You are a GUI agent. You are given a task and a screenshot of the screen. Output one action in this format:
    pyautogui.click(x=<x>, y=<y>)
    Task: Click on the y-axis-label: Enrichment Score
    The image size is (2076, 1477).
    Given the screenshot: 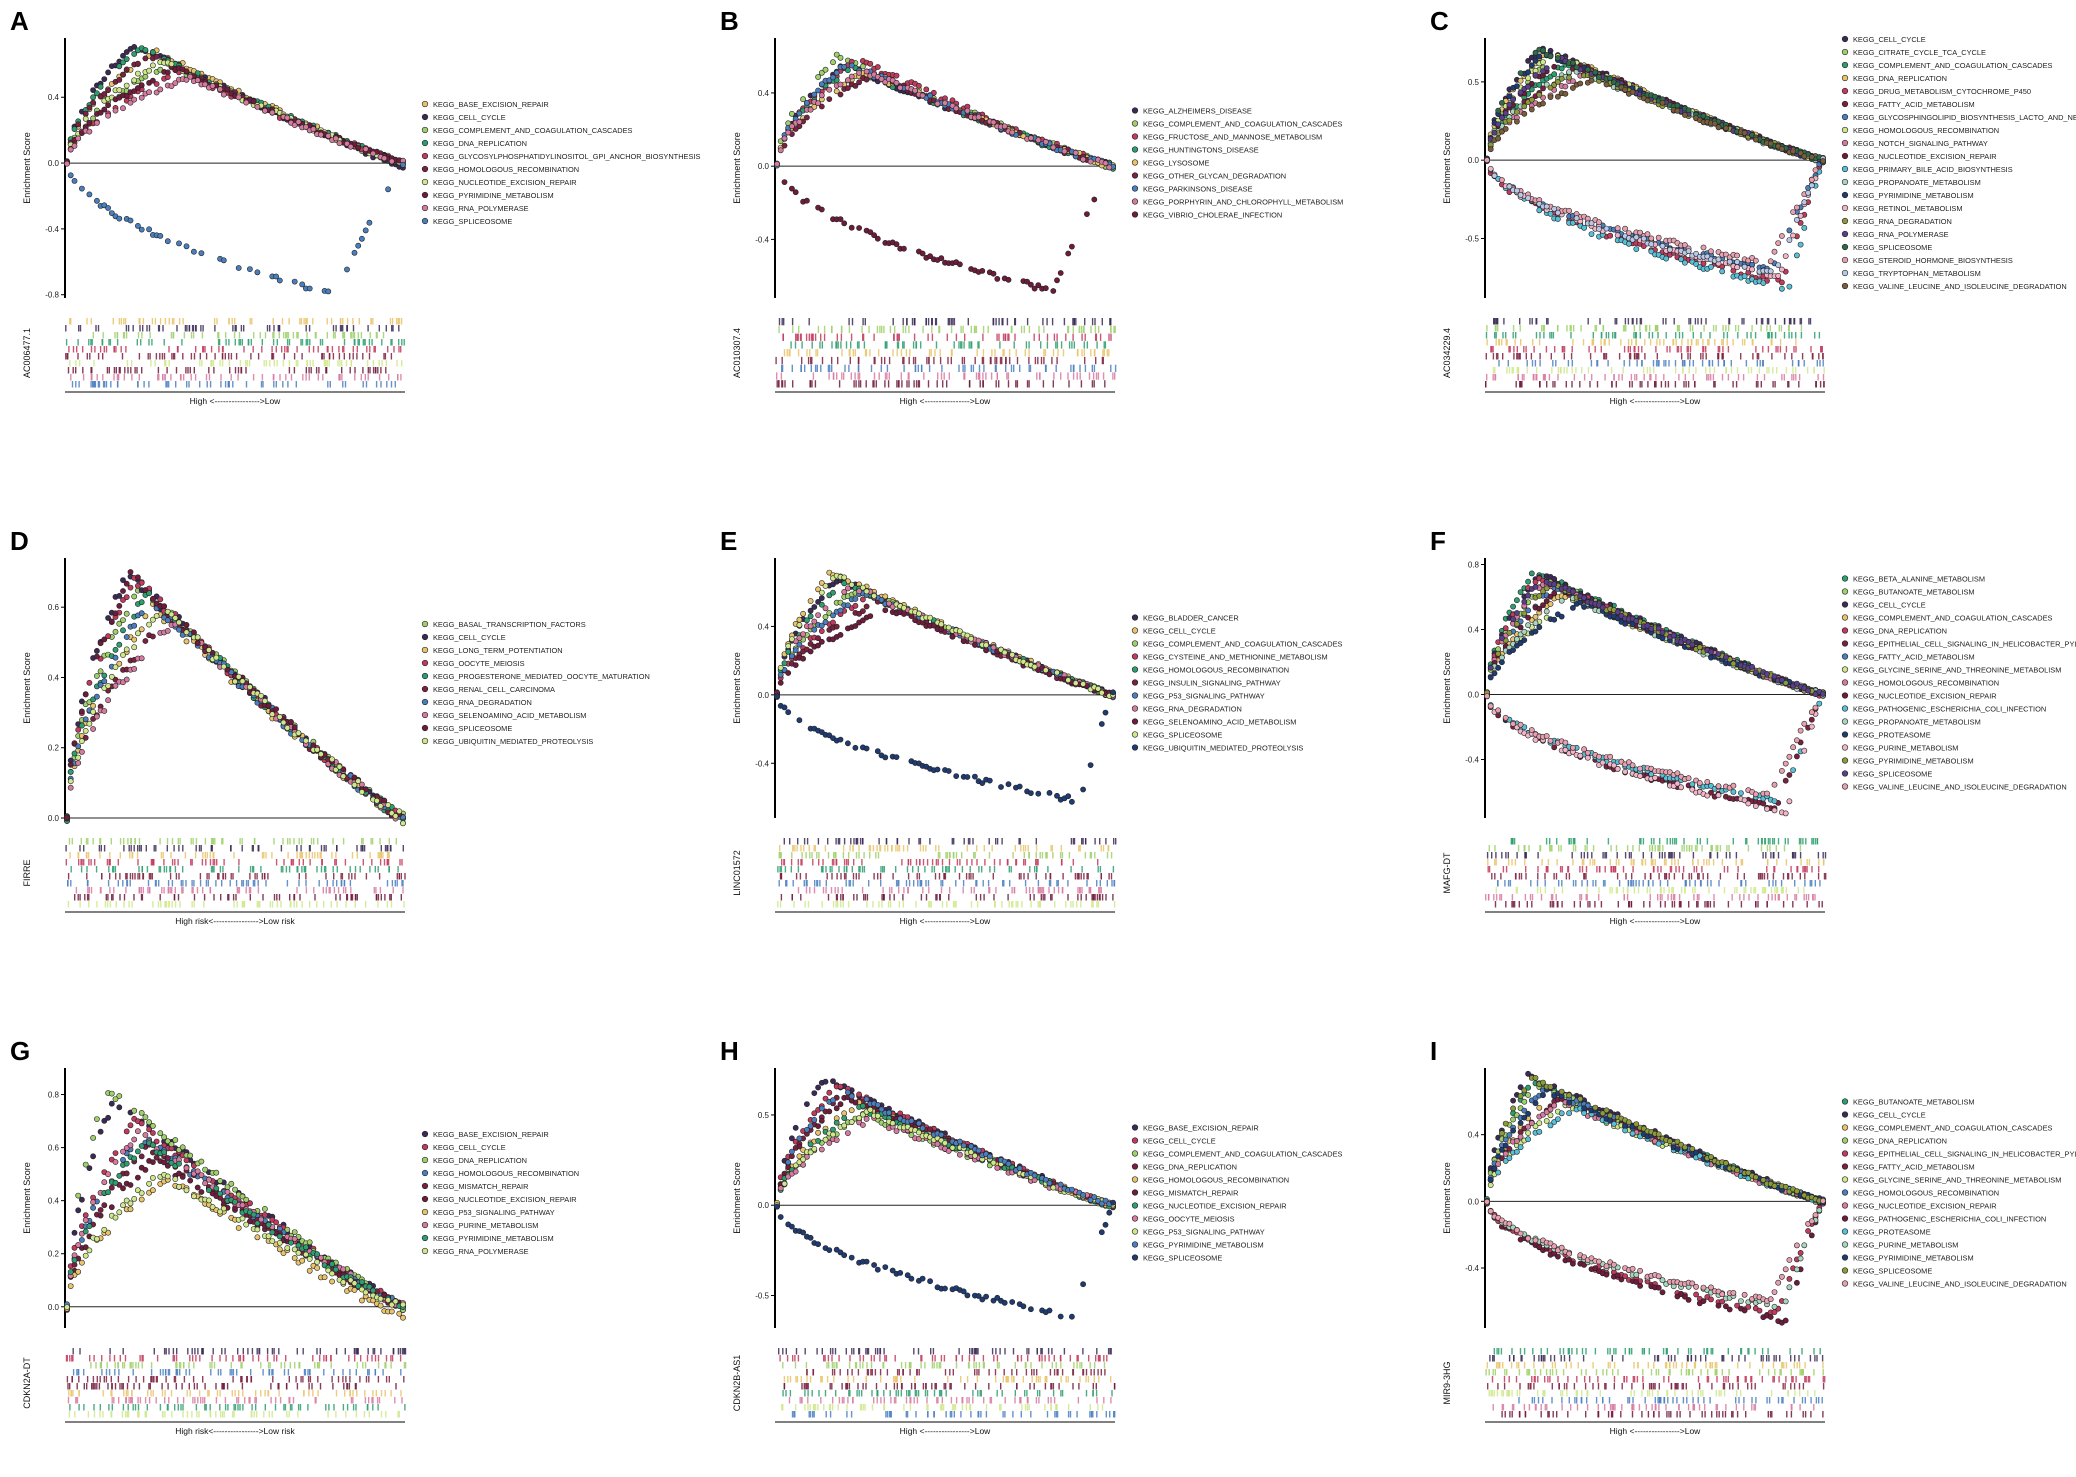 What is the action you would take?
    pyautogui.click(x=27, y=168)
    